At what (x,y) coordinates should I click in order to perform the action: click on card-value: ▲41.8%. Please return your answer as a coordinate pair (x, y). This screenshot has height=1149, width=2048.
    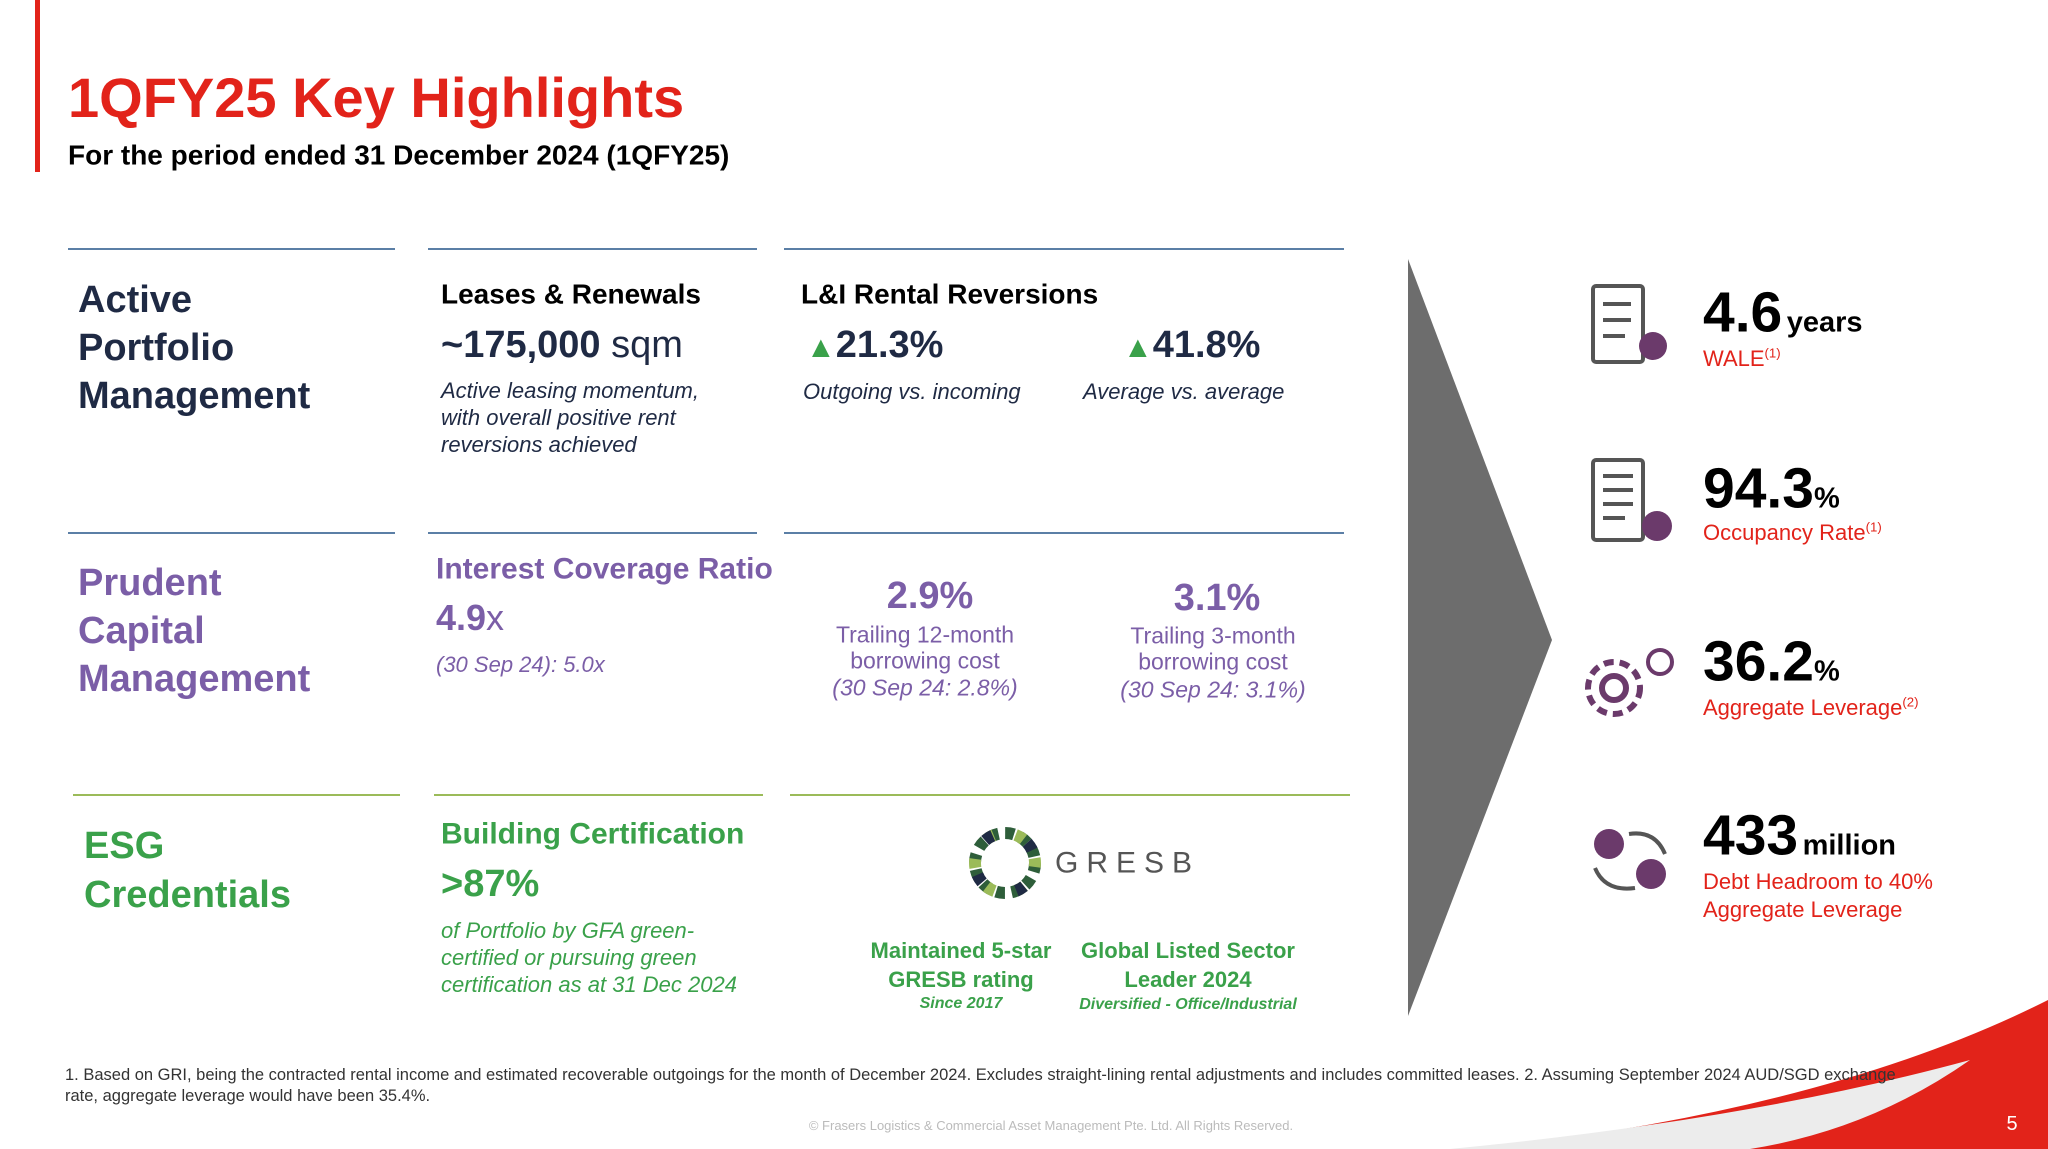
    Looking at the image, I should click on (1192, 345).